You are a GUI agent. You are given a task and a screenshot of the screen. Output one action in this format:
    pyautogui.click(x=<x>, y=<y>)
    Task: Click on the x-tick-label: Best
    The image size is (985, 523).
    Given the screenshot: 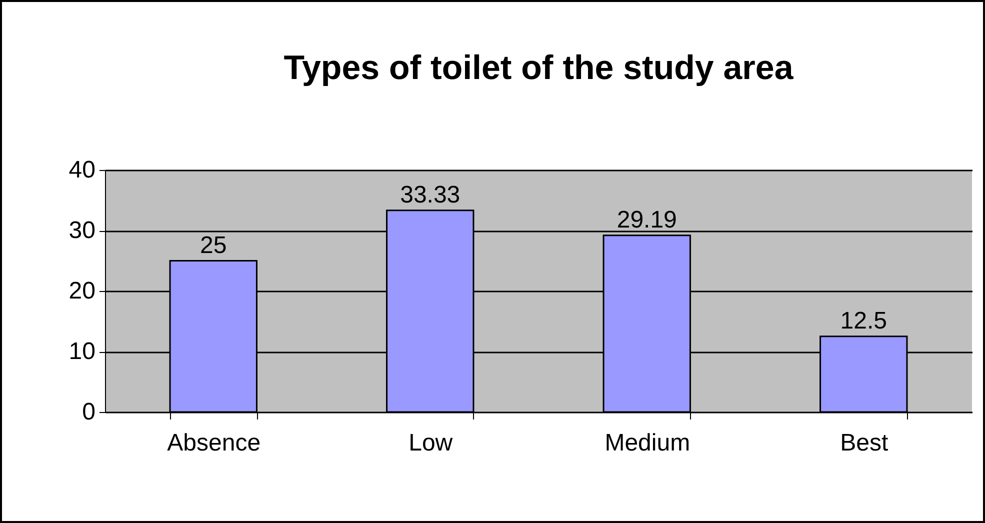 What is the action you would take?
    pyautogui.click(x=864, y=443)
    